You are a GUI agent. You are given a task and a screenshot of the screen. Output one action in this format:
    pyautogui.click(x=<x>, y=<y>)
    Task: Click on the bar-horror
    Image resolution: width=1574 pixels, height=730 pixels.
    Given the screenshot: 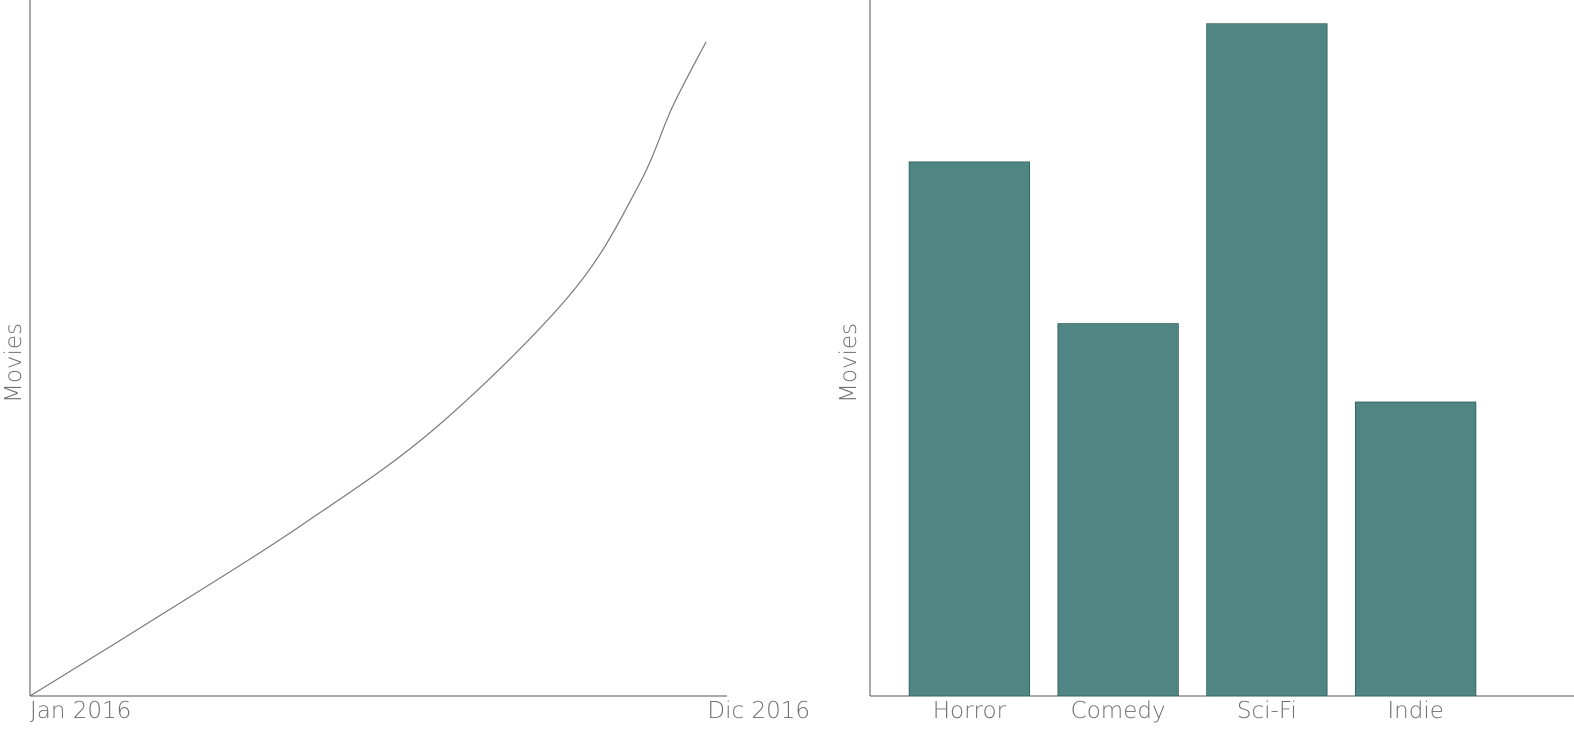 What is the action you would take?
    pyautogui.click(x=969, y=429)
    